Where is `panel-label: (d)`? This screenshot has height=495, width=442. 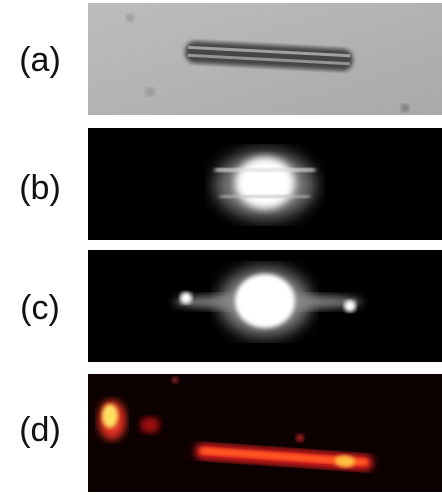
panel-label: (d) is located at coordinates (40, 430).